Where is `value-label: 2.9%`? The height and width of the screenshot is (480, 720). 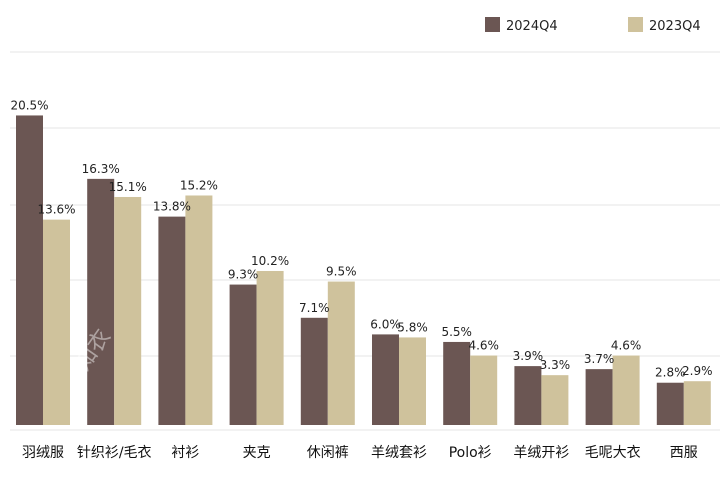
value-label: 2.9% is located at coordinates (697, 371).